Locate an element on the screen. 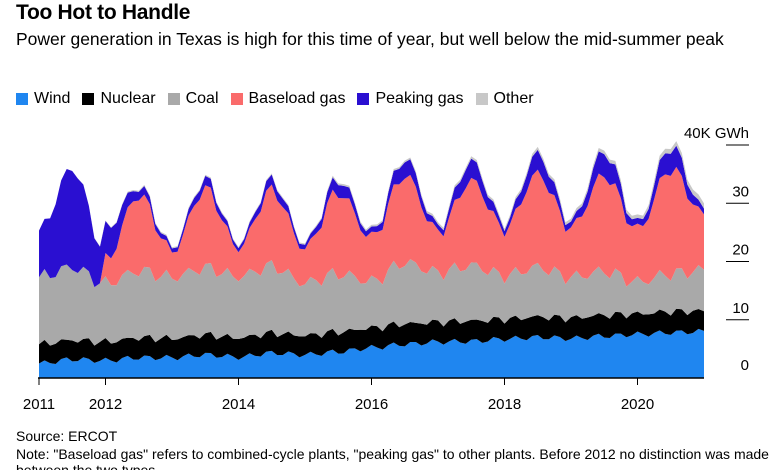  y-tick-label: 30 is located at coordinates (740, 191).